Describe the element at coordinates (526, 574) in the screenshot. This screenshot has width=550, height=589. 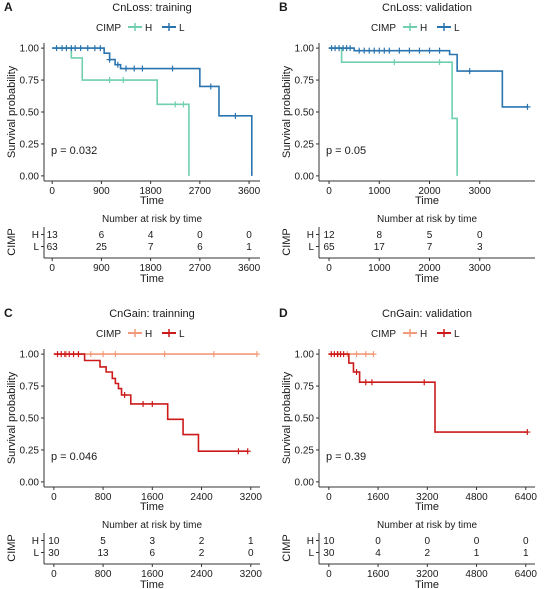
I see `risk-x-tick-label: 6400` at that location.